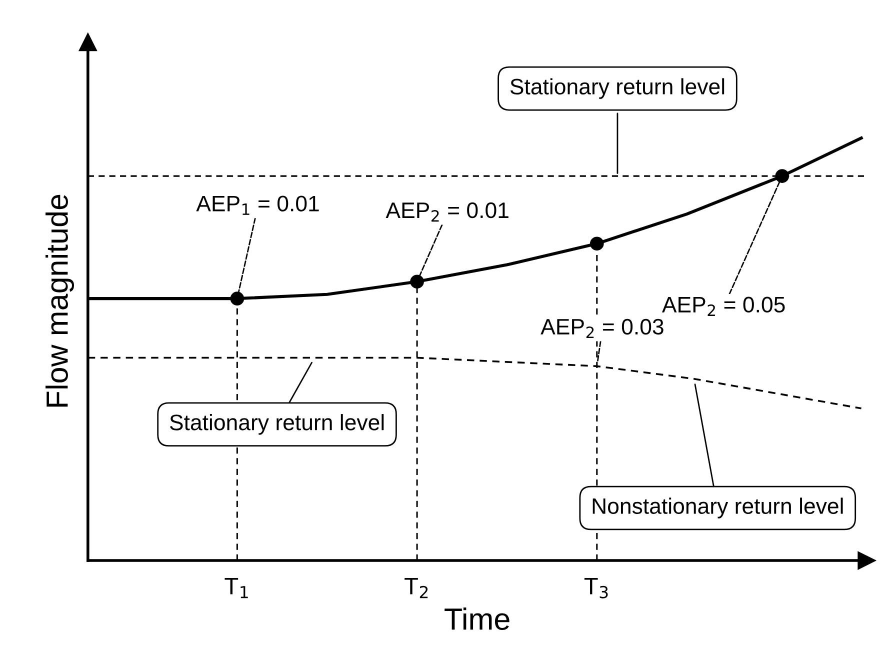 This screenshot has height=648, width=888. What do you see at coordinates (60, 300) in the screenshot?
I see `y-axis-title: Flow magnitude` at bounding box center [60, 300].